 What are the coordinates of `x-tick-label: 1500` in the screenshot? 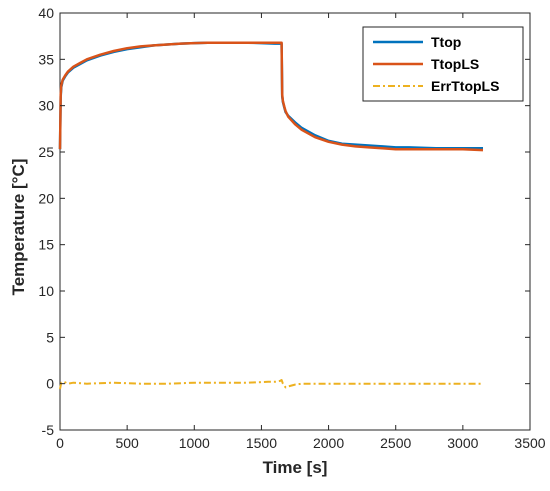 It's located at (261, 443).